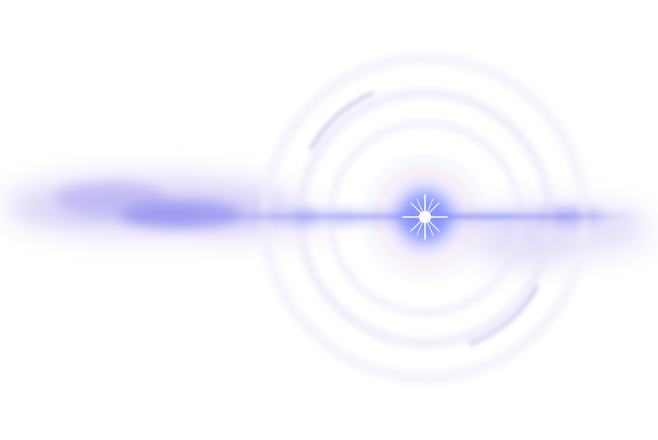 The width and height of the screenshot is (658, 440). Describe the element at coordinates (167, 209) in the screenshot. I see `left-haze-cloud` at that location.